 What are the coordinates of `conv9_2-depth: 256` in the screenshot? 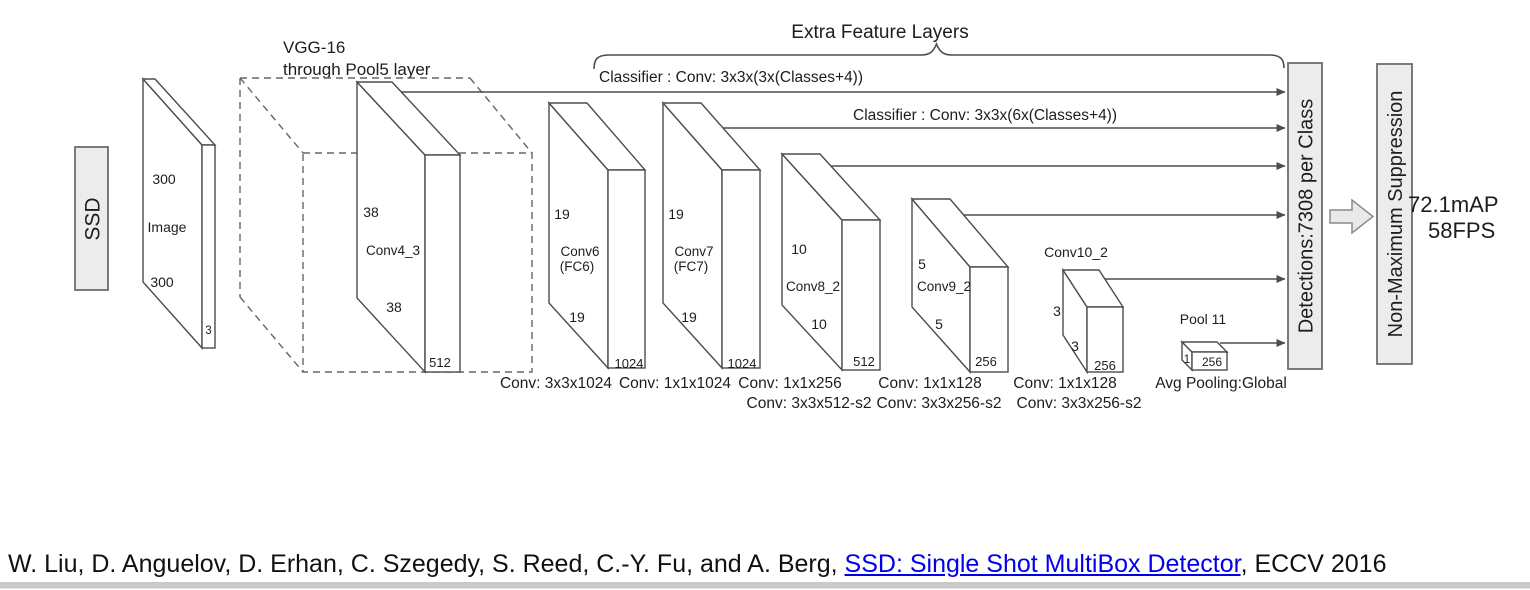 It's located at (986, 361).